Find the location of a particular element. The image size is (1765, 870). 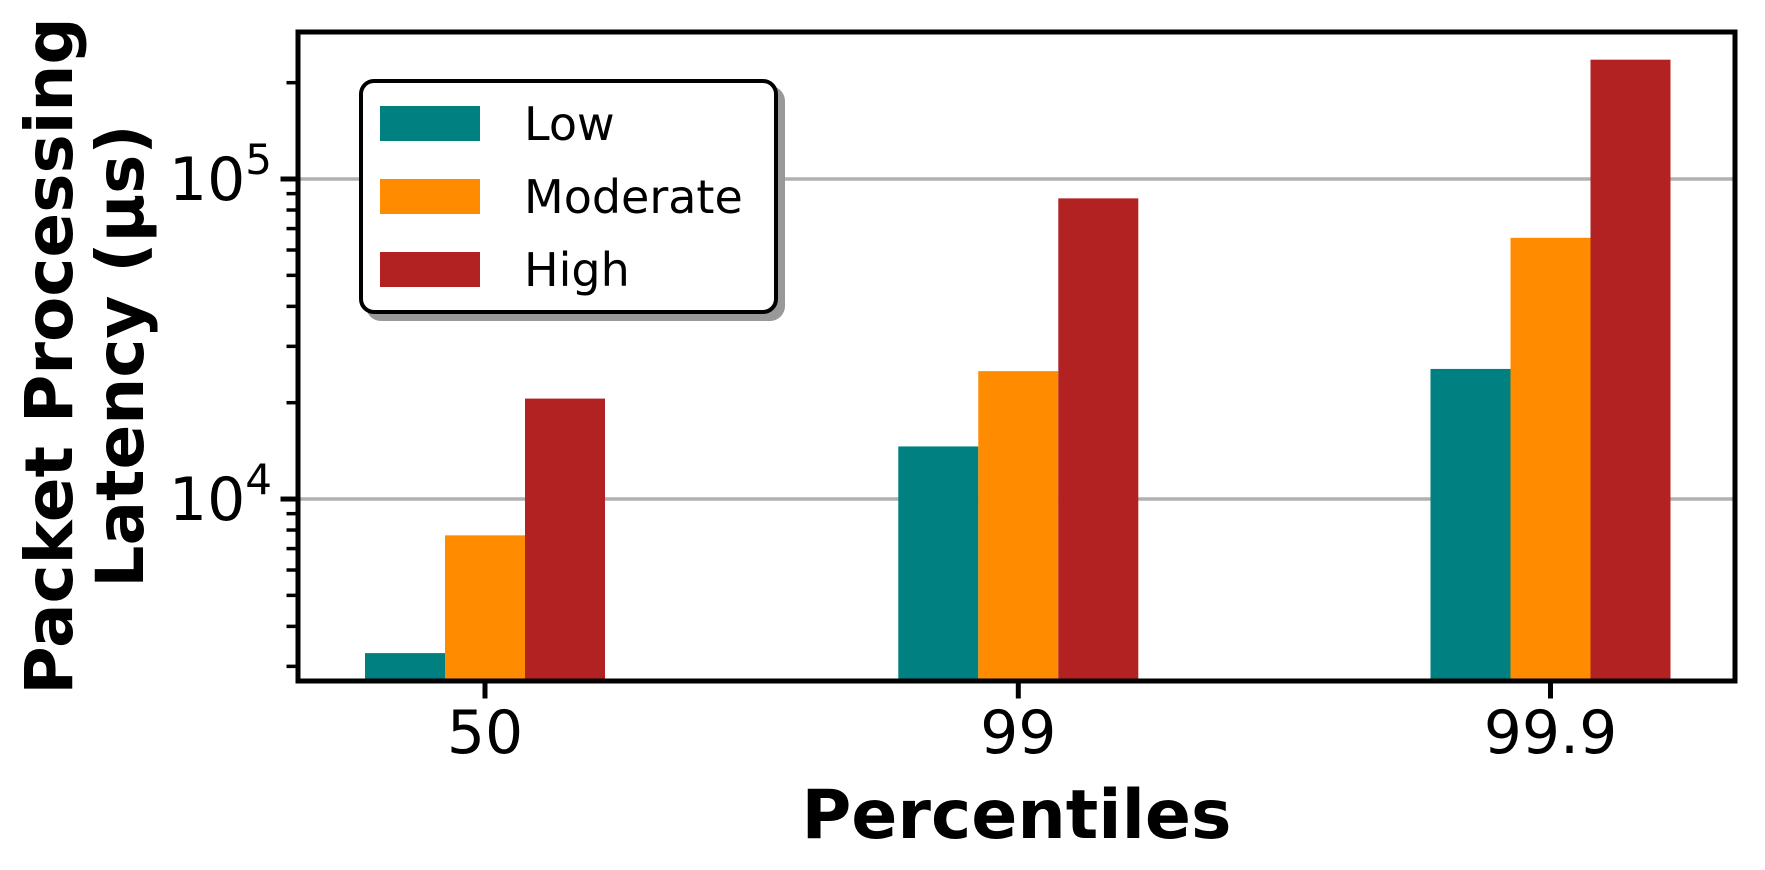

legend-label-moderate: Moderate is located at coordinates (633, 196).